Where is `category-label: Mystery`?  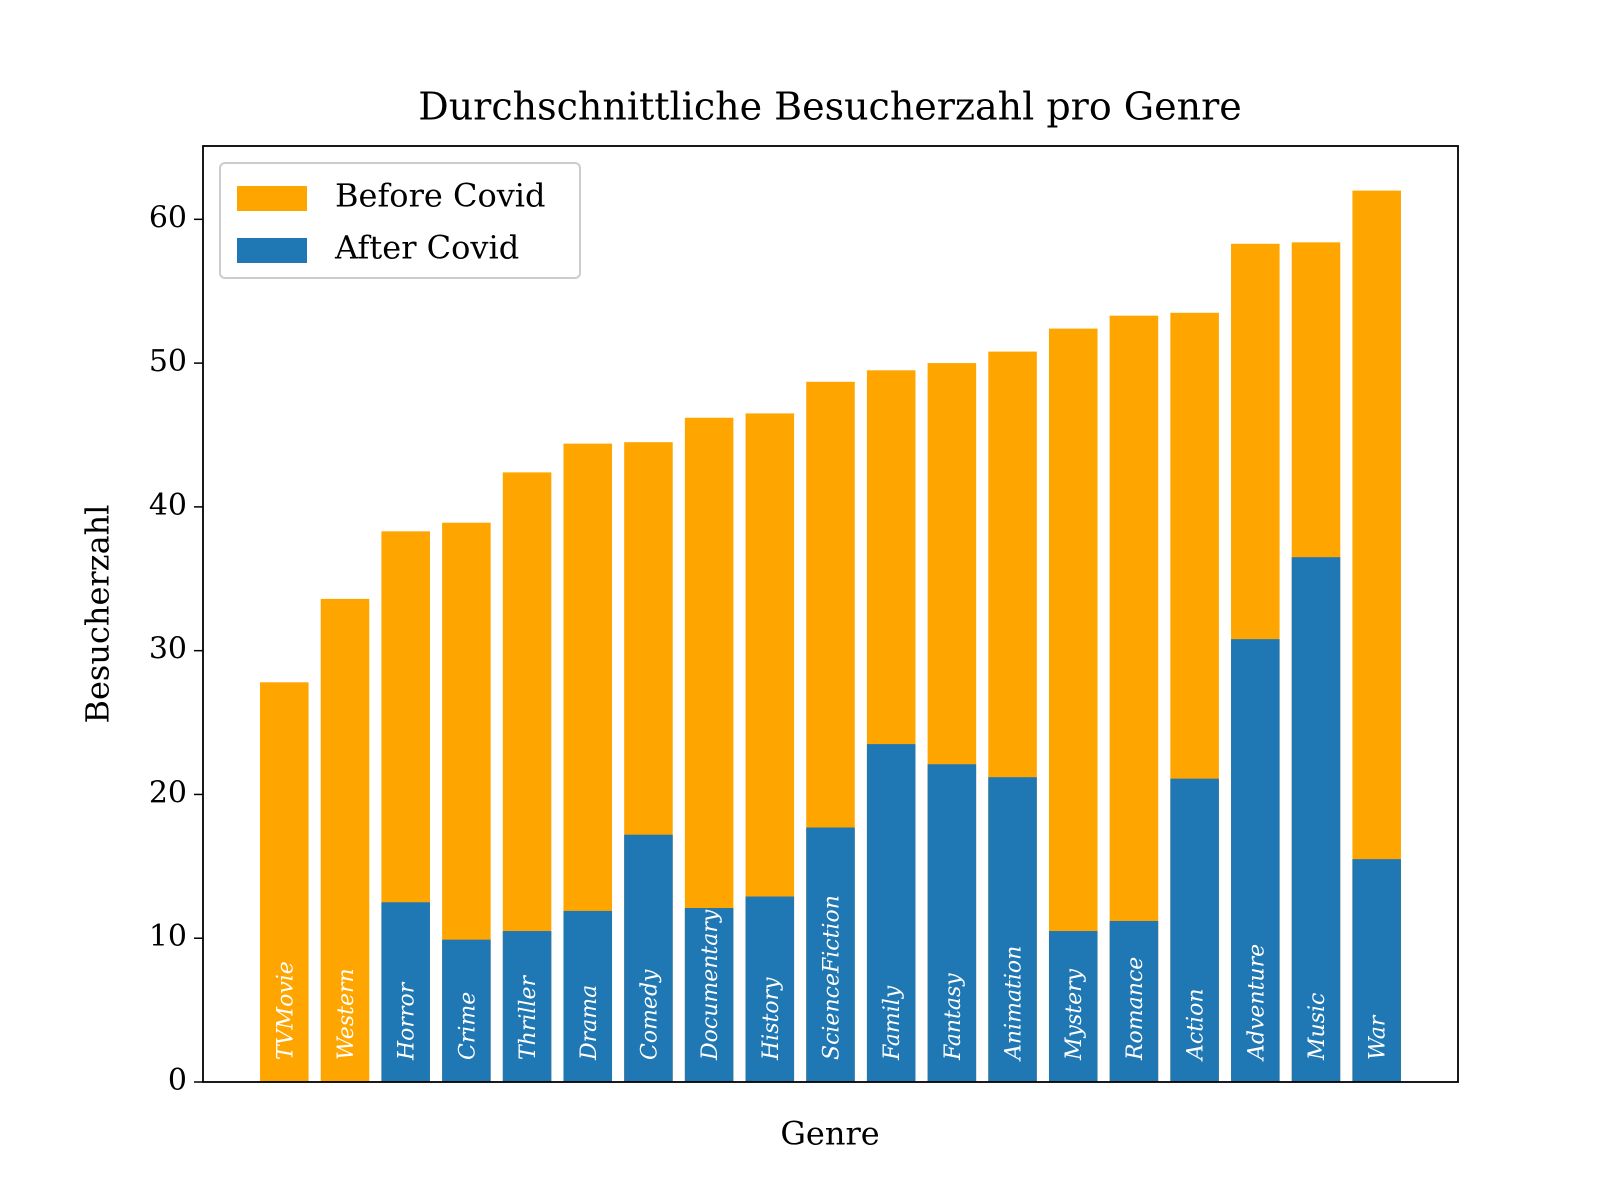
category-label: Mystery is located at coordinates (1074, 1014).